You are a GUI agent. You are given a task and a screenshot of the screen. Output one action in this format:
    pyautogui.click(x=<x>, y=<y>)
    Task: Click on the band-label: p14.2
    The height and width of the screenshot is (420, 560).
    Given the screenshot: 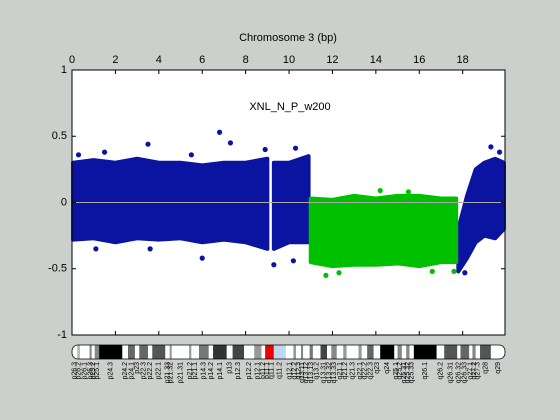 What is the action you would take?
    pyautogui.click(x=211, y=371)
    